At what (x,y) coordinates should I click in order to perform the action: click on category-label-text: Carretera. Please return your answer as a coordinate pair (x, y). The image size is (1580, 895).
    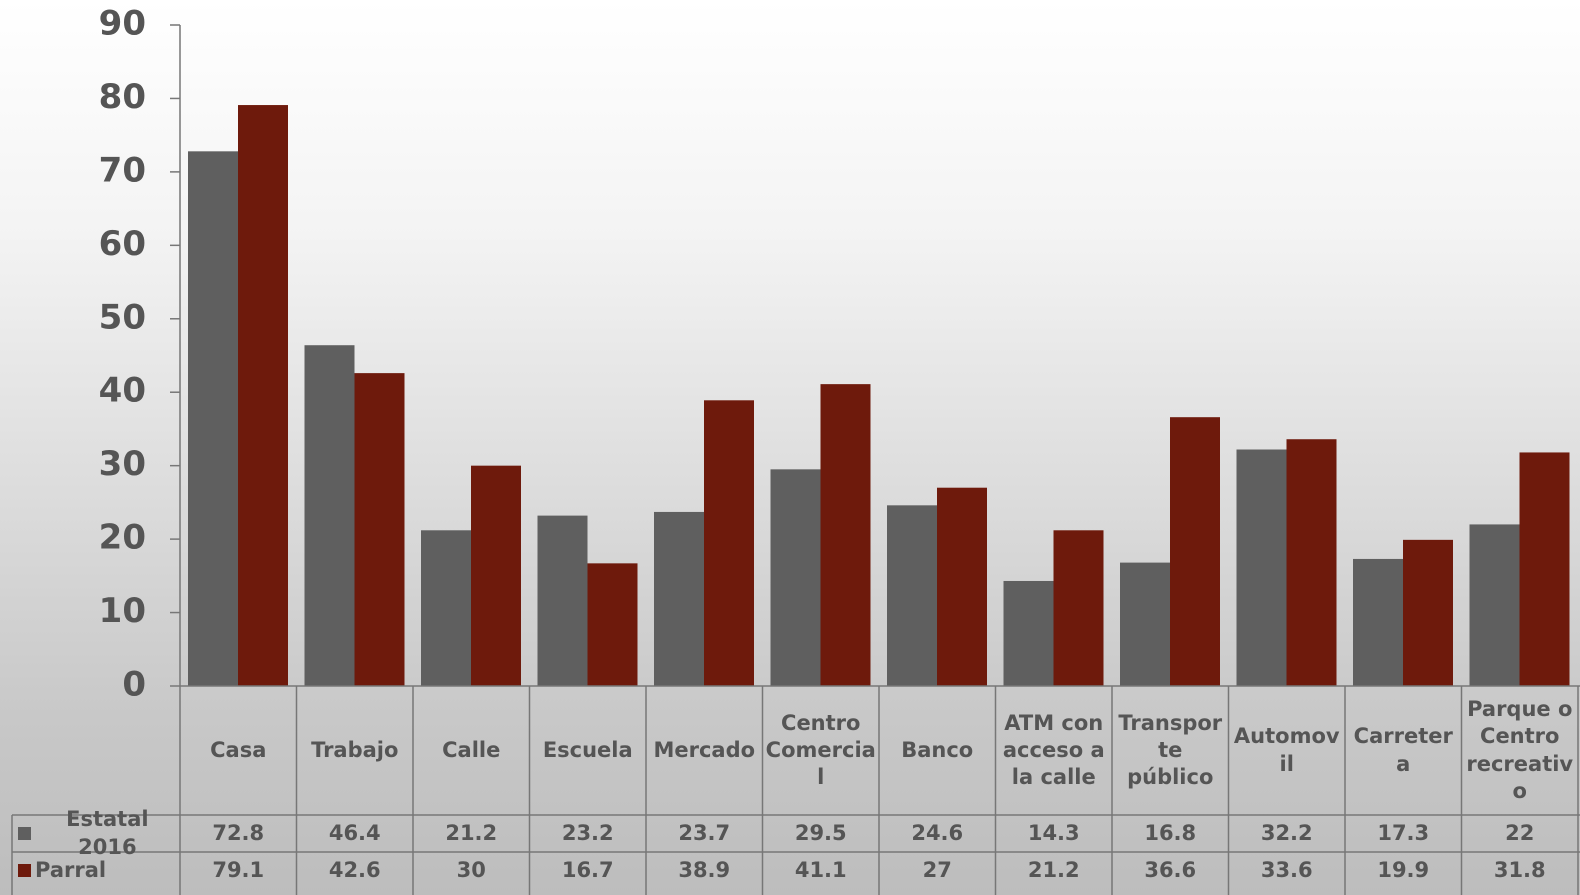
    Looking at the image, I should click on (1403, 750).